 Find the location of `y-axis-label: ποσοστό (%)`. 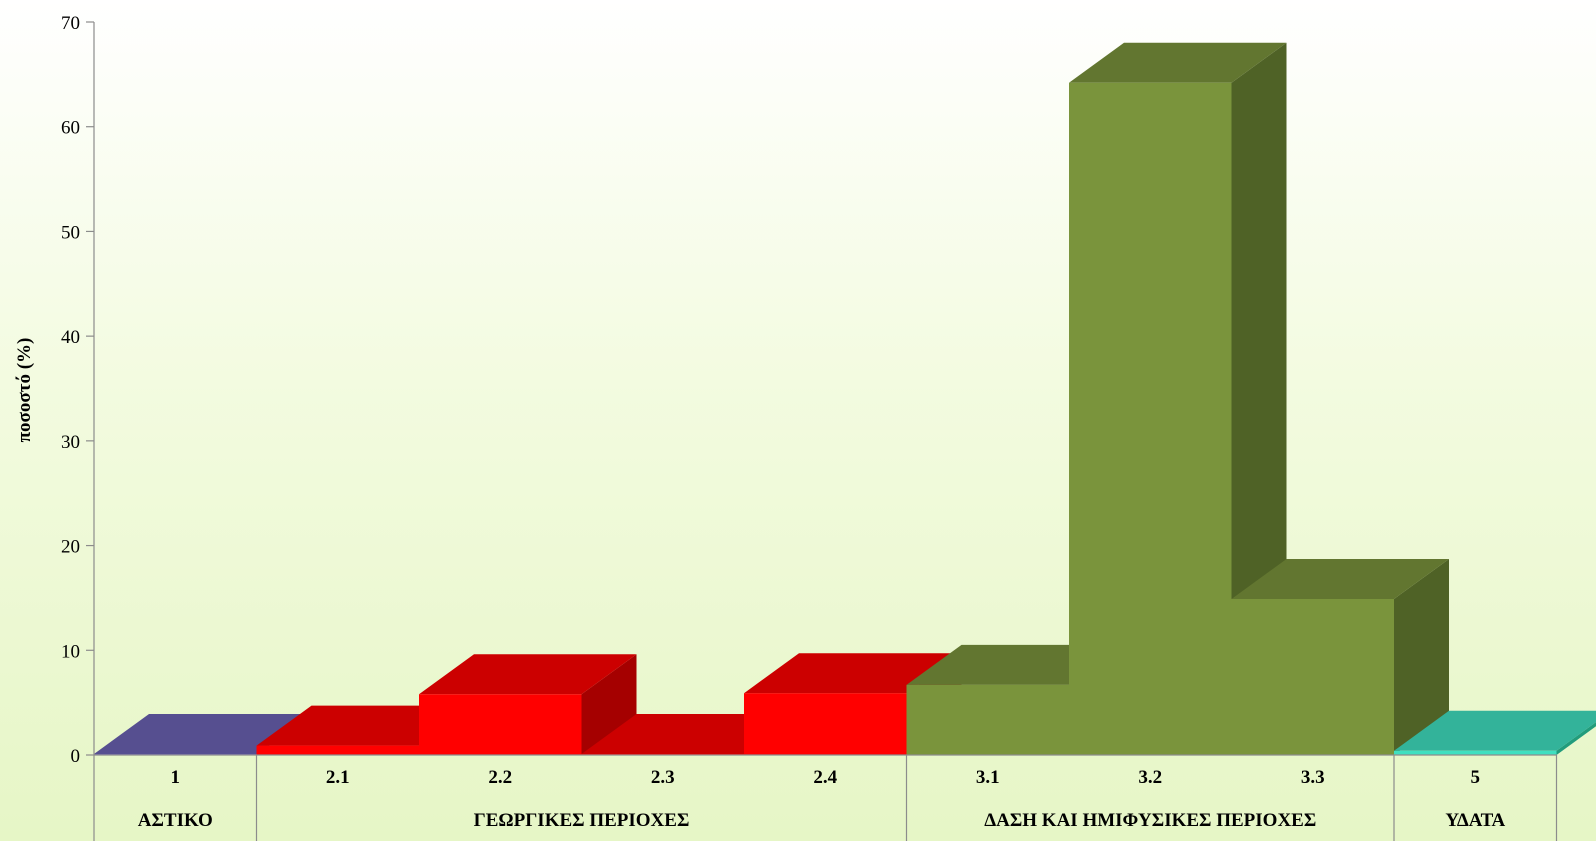

y-axis-label: ποσοστό (%) is located at coordinates (24, 390).